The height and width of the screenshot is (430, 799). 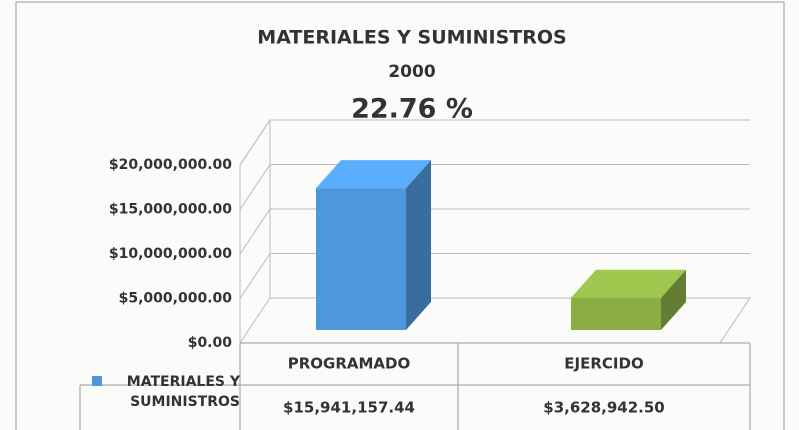 I want to click on x-tick-label: EJERCIDO, so click(x=603, y=364).